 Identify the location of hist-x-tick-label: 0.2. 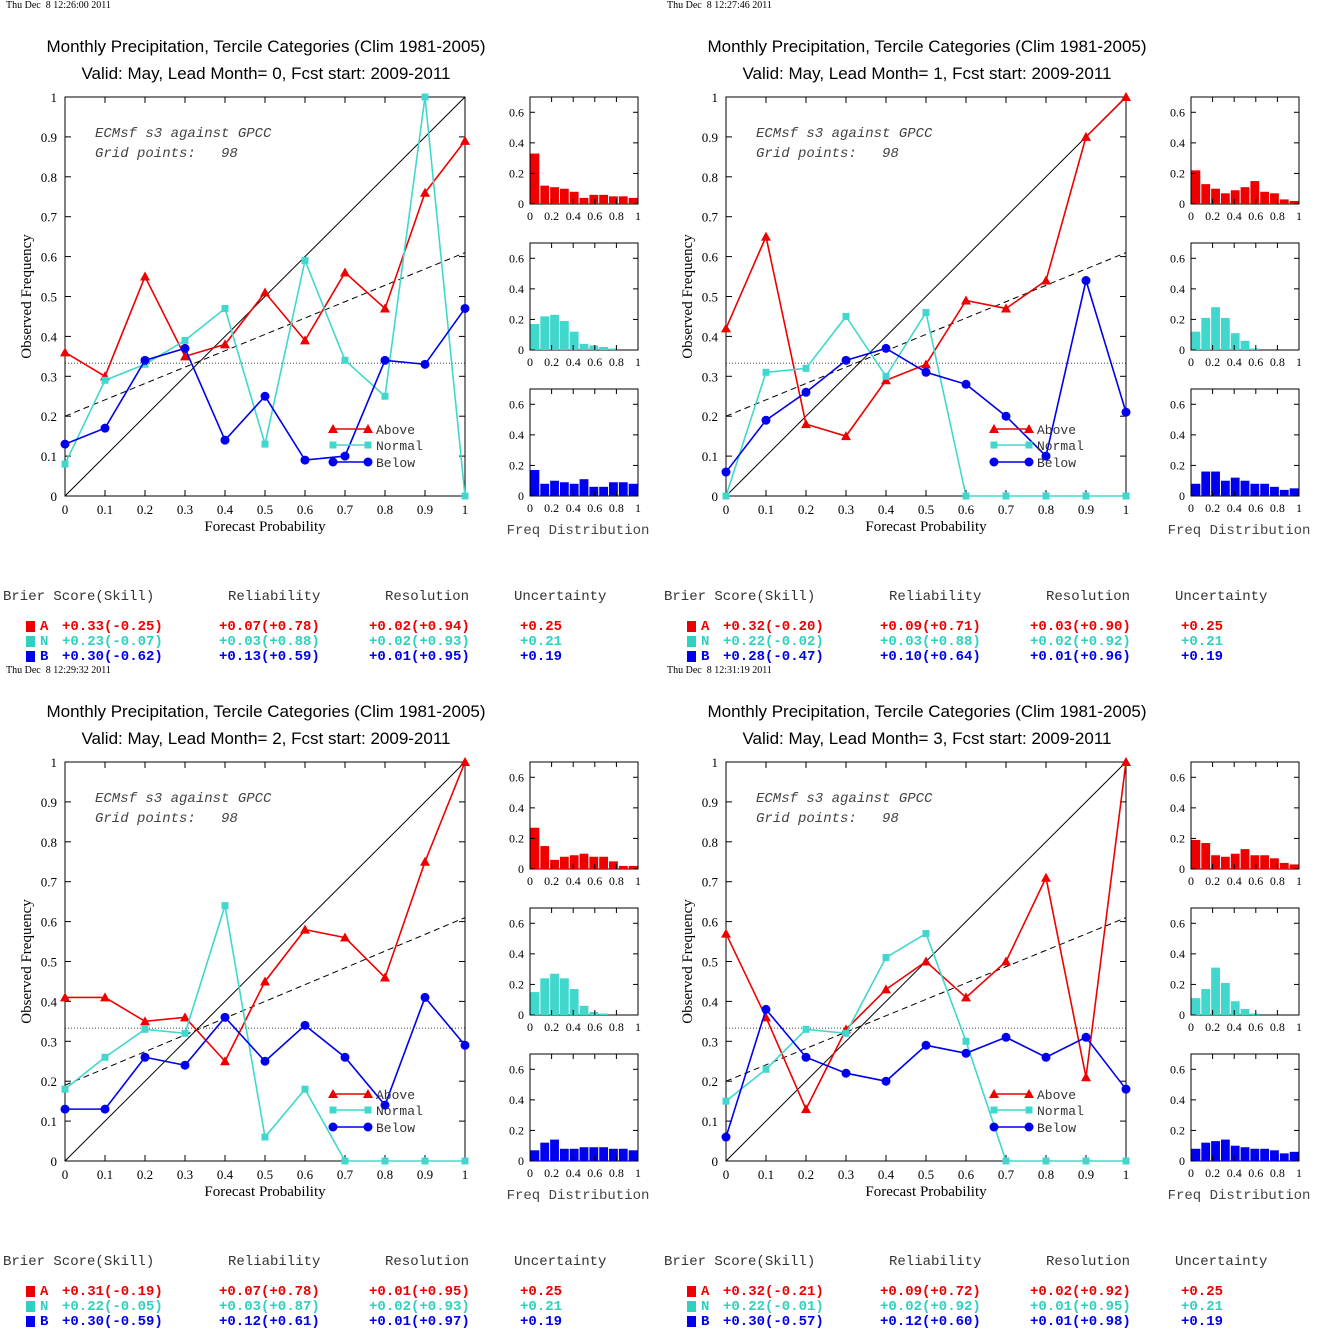
(551, 508).